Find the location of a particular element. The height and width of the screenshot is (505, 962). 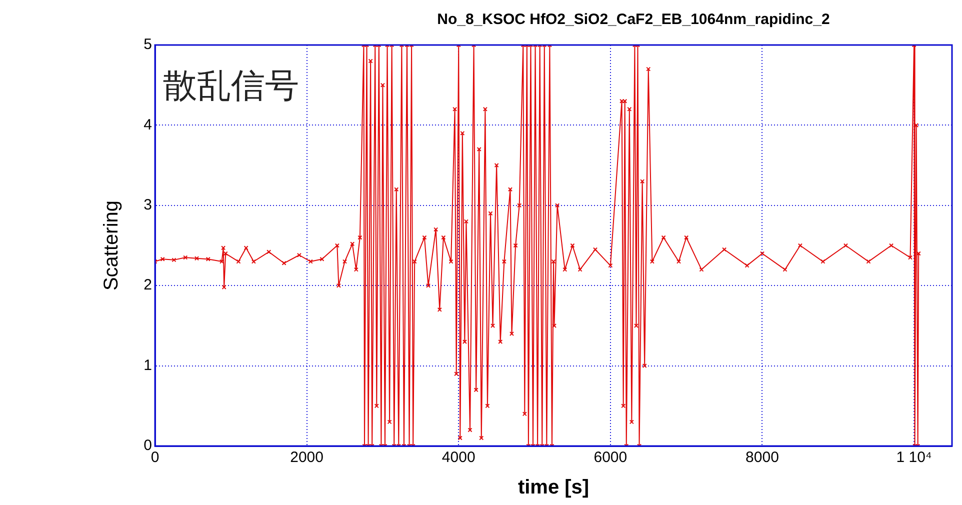

annotation: 散乱信号 is located at coordinates (231, 86).